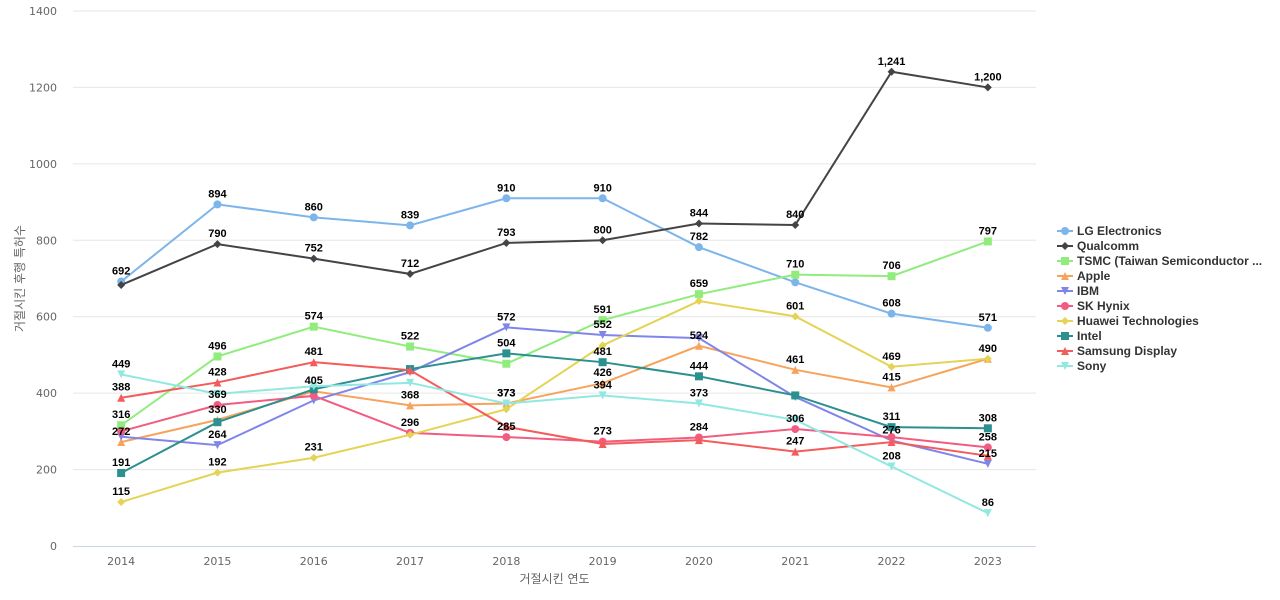  What do you see at coordinates (1084, 276) in the screenshot?
I see `legend-item: Apple` at bounding box center [1084, 276].